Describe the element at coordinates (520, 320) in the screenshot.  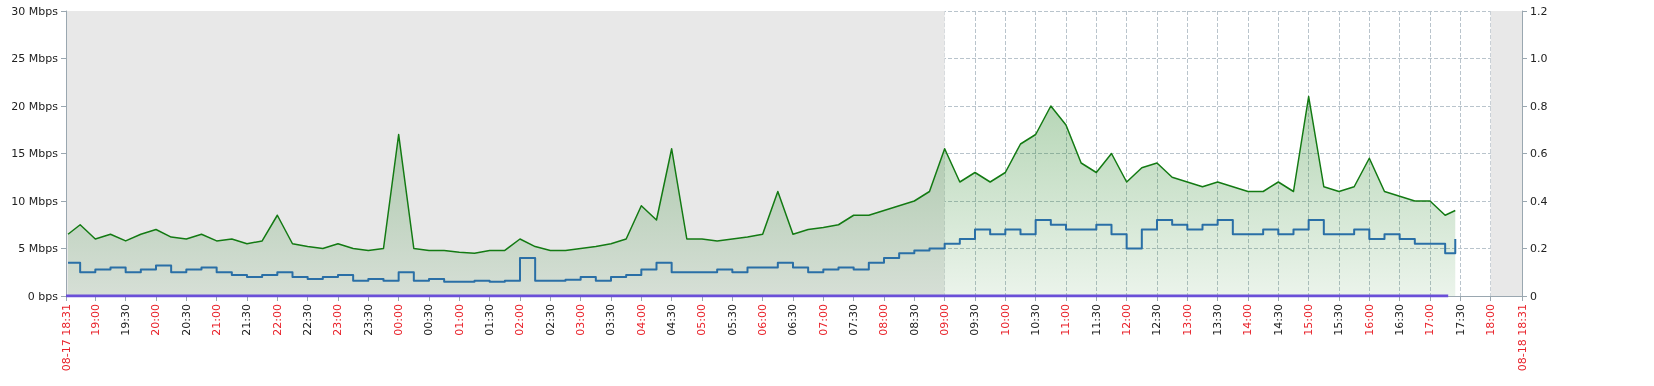
I see `x-tick-label: 02:00` at that location.